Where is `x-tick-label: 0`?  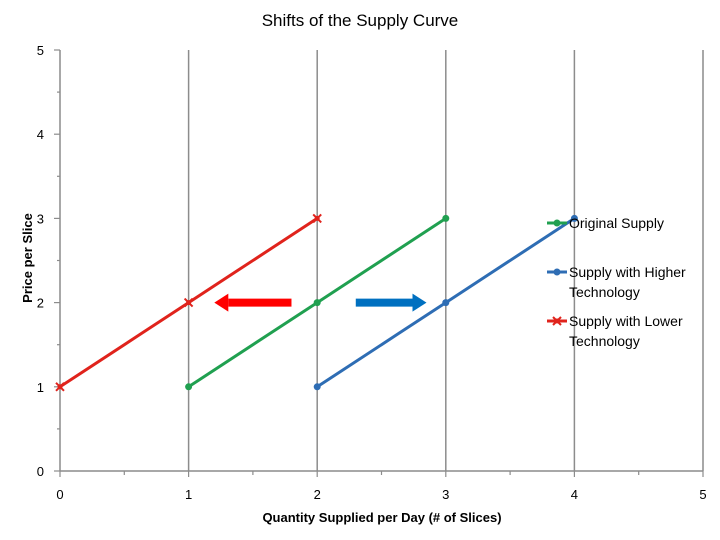 x-tick-label: 0 is located at coordinates (59, 494).